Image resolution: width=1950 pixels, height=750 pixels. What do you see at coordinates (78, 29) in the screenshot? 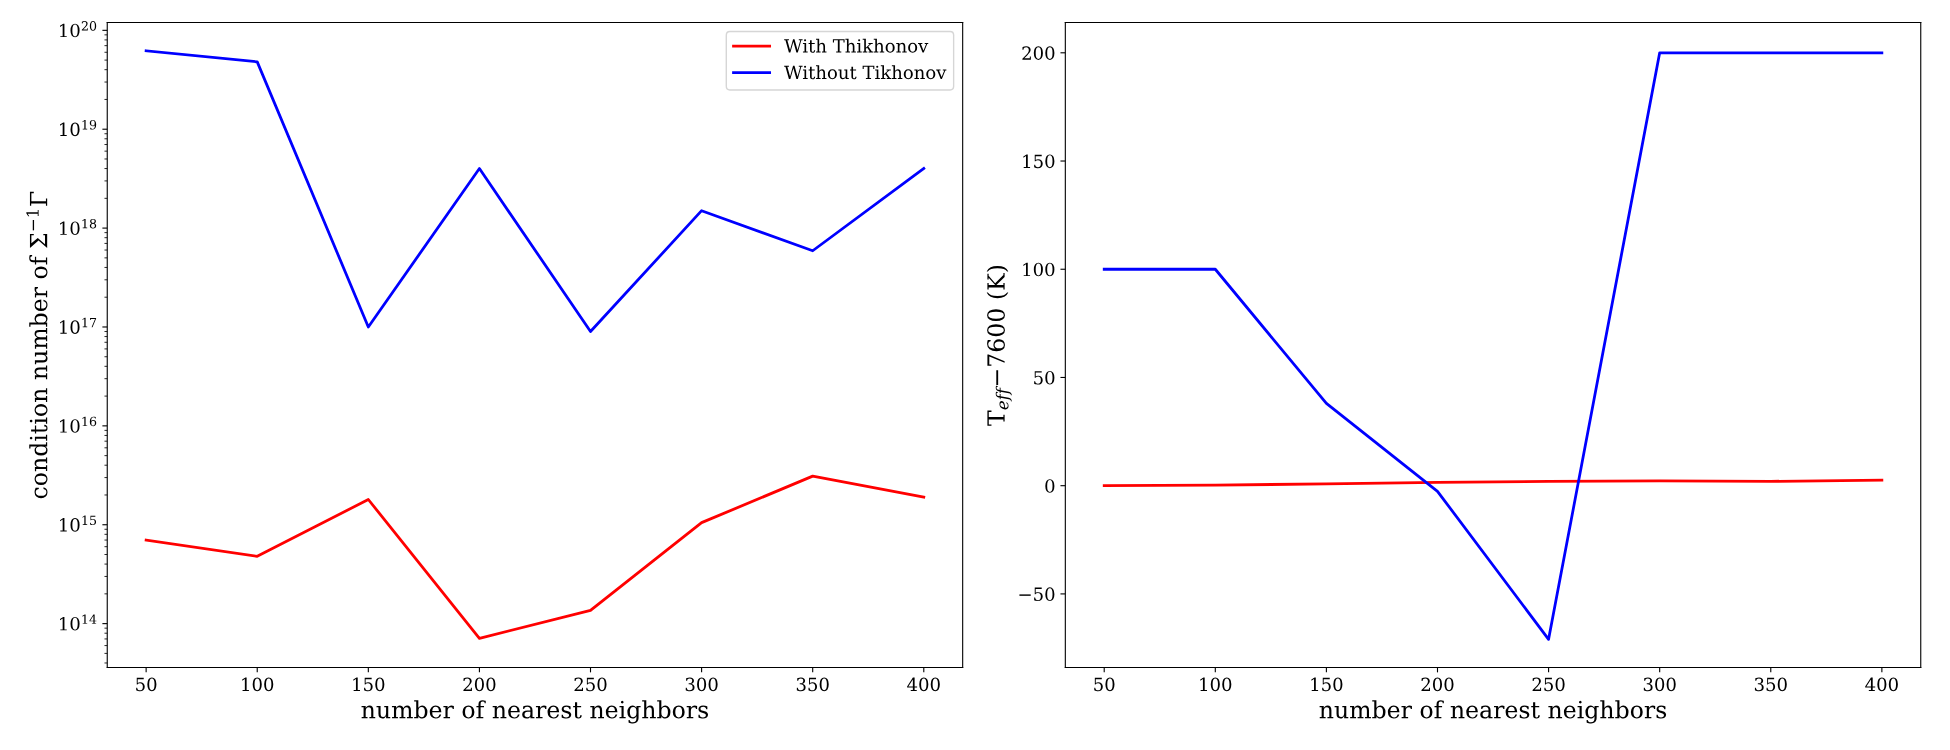
I see `y-tick-label: 10$^{20}$` at bounding box center [78, 29].